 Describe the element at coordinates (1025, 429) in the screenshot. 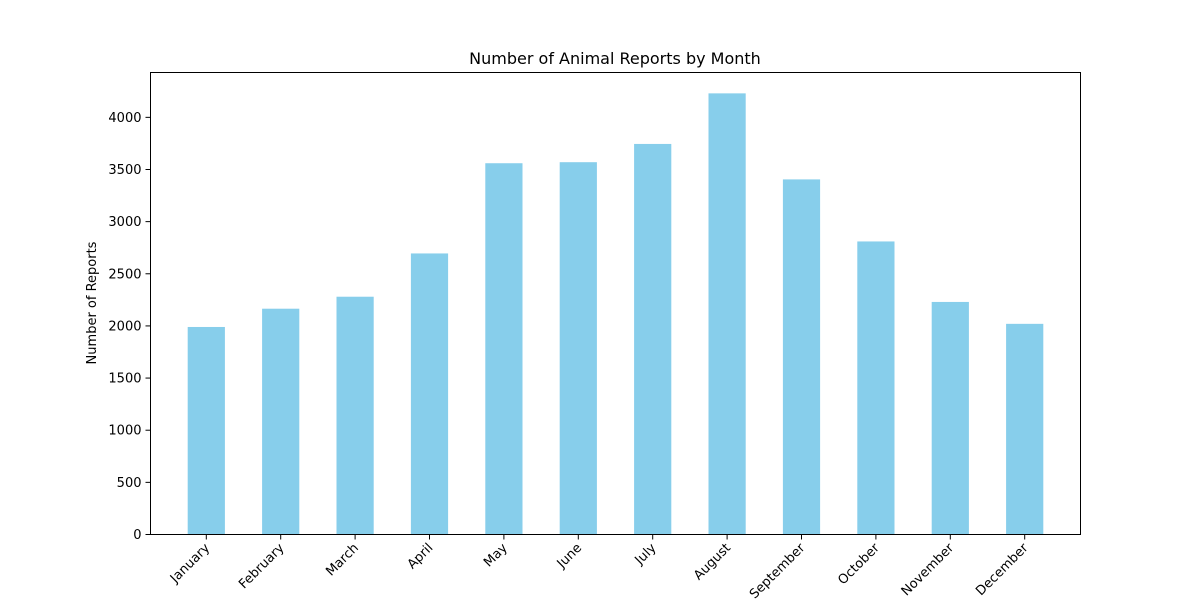

I see `bar-december` at that location.